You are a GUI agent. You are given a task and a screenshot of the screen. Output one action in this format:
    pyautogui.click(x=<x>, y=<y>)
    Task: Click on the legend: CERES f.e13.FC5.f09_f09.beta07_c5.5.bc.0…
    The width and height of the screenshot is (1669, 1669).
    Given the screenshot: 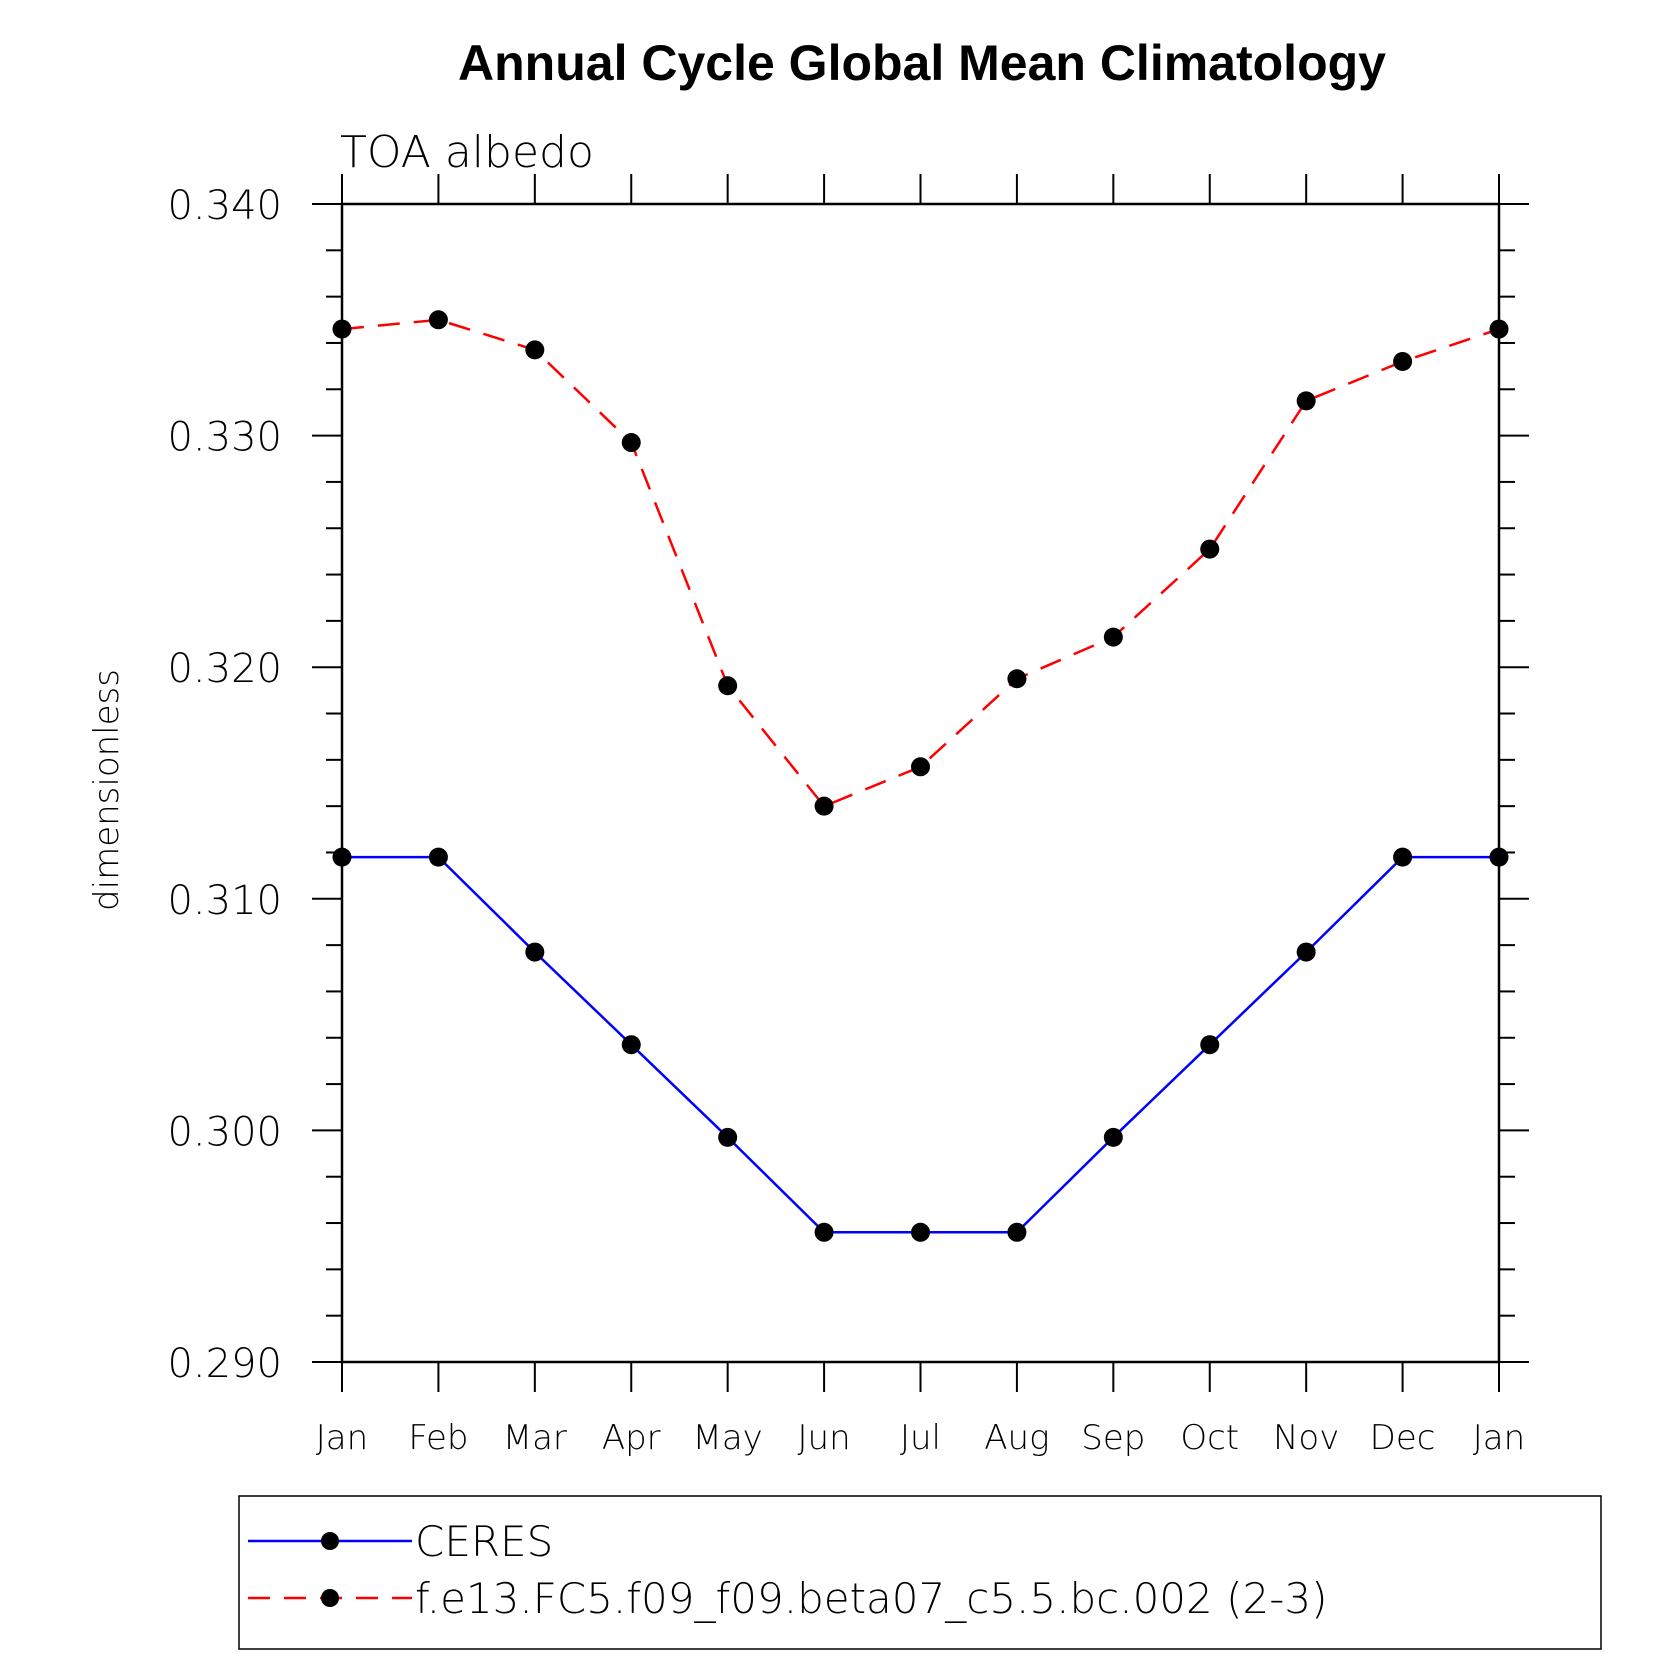 What is the action you would take?
    pyautogui.click(x=920, y=1572)
    